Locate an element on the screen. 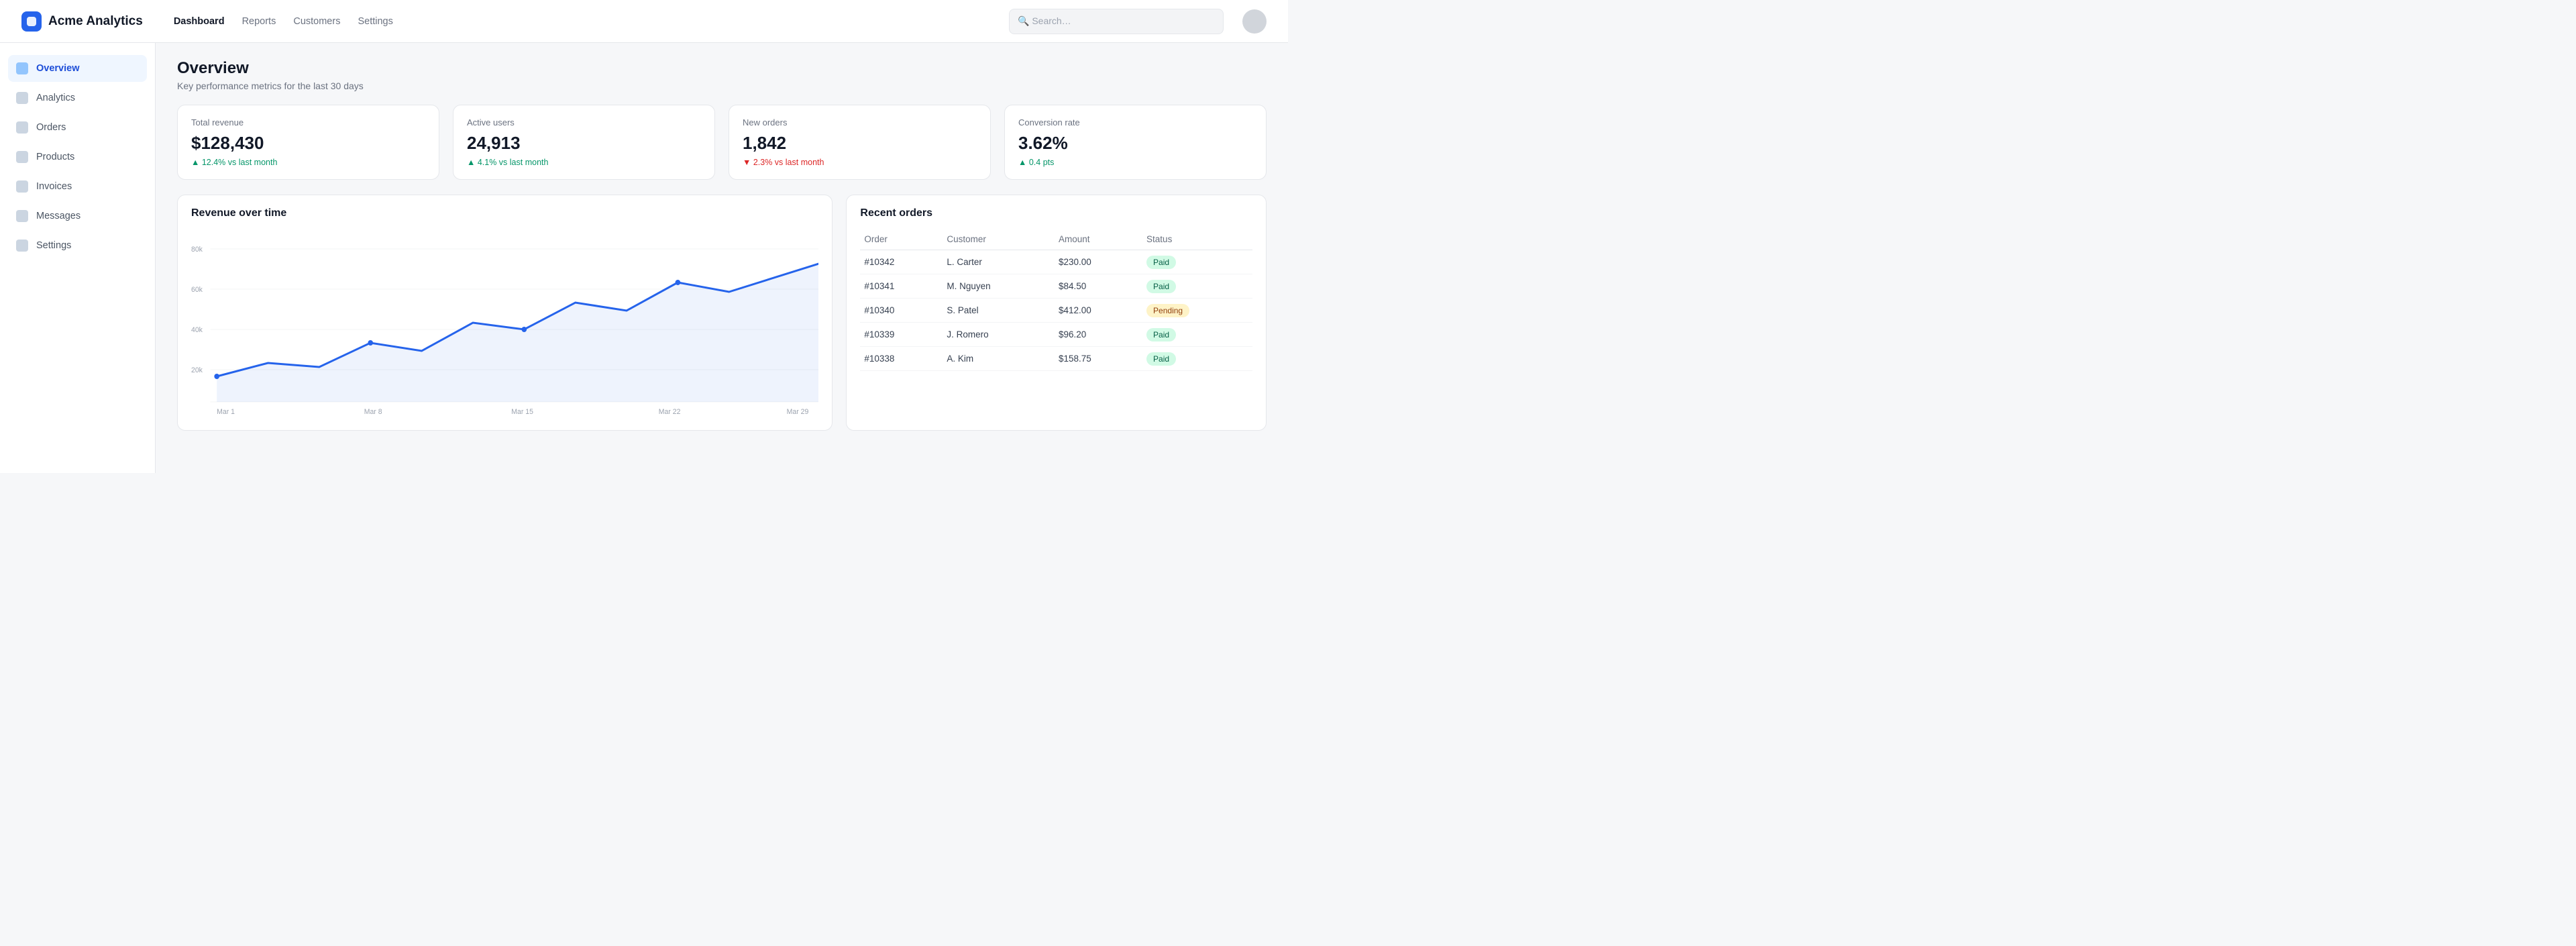 The height and width of the screenshot is (946, 2576). svg-text: 60k is located at coordinates (197, 290).